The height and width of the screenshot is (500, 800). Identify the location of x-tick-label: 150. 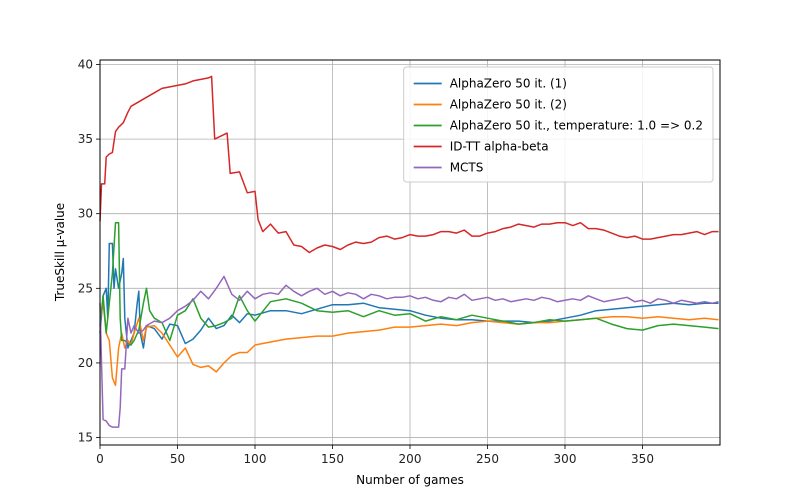
(332, 459).